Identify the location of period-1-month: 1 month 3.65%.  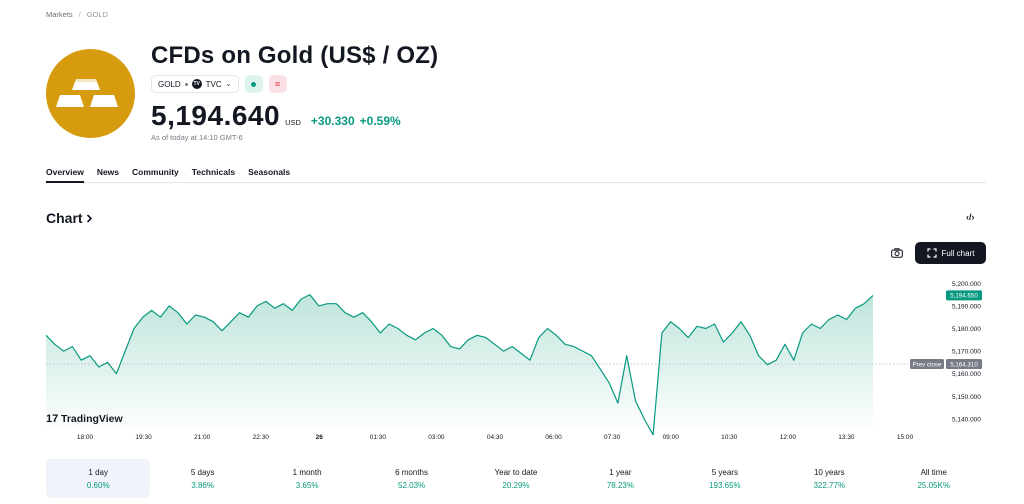
(307, 478).